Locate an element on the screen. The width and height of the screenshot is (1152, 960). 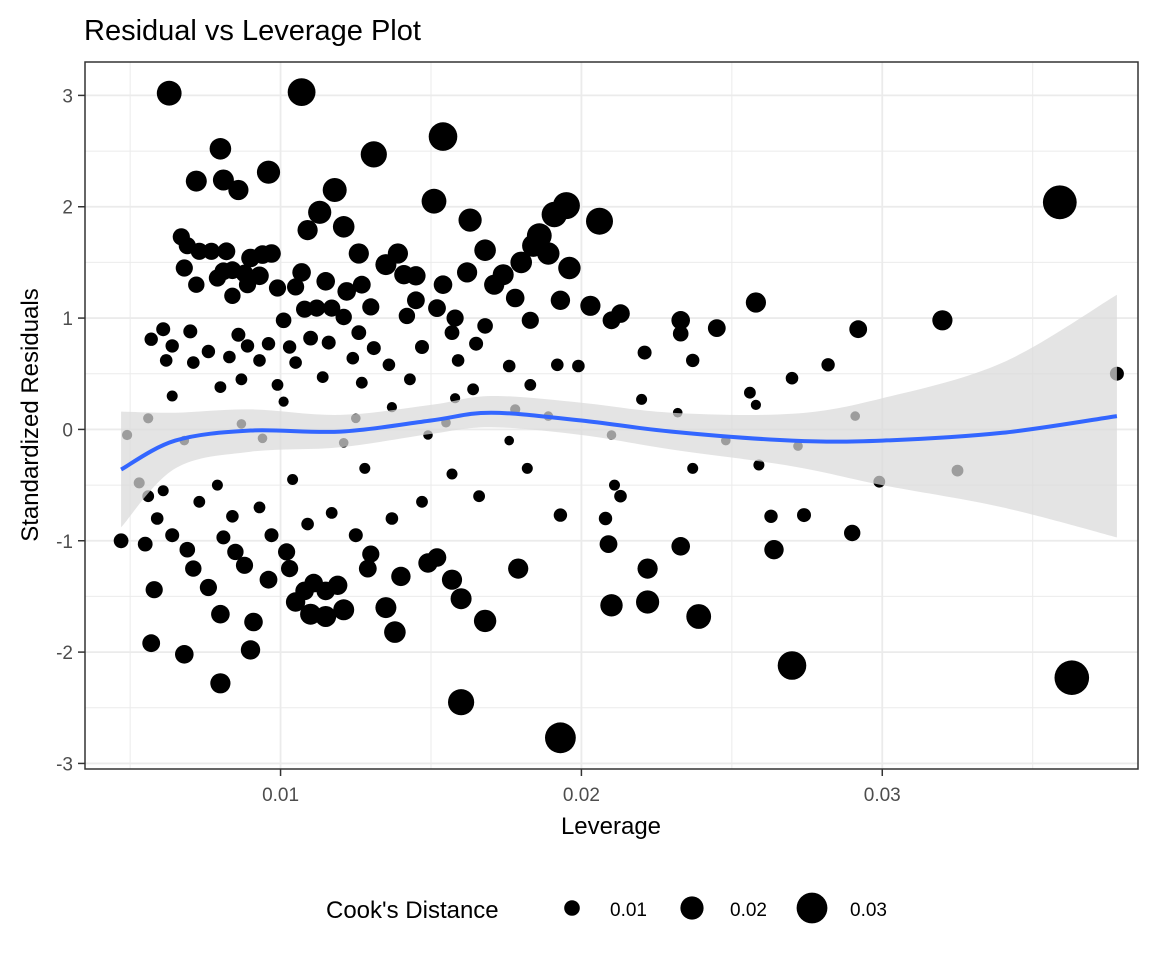
y-tick-label: 0 is located at coordinates (67, 430).